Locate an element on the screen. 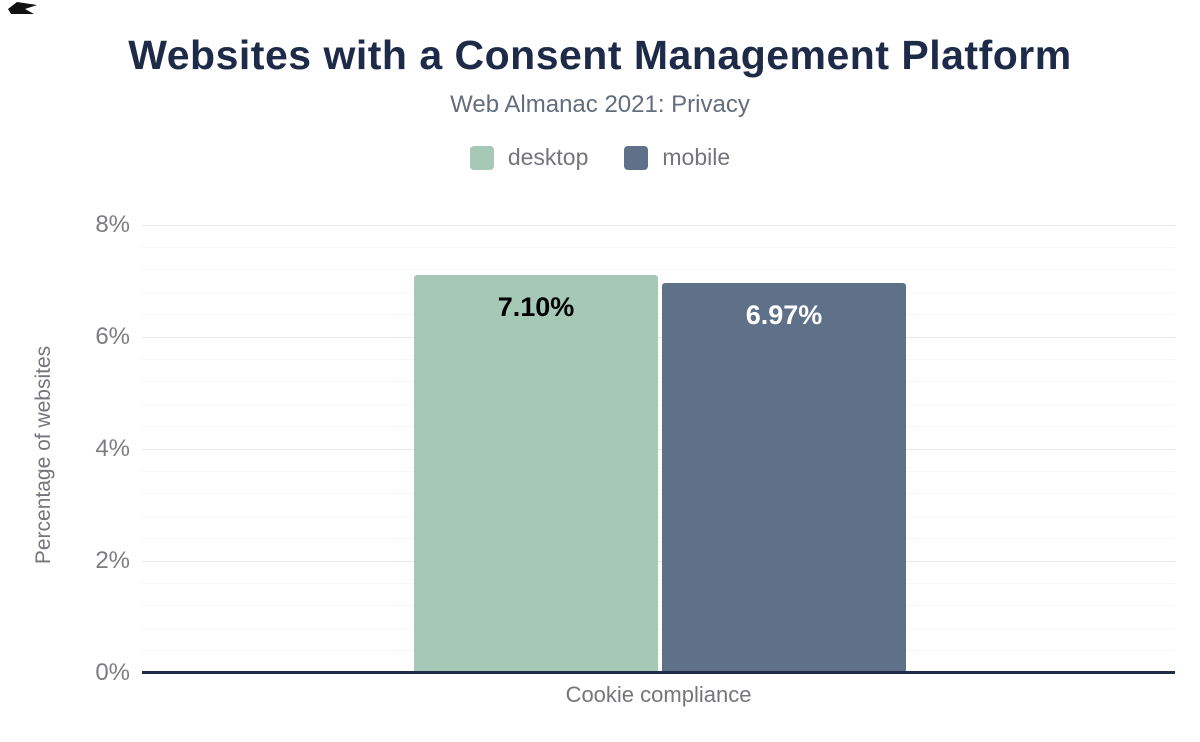  bar-mobile: 6.97% is located at coordinates (784, 477).